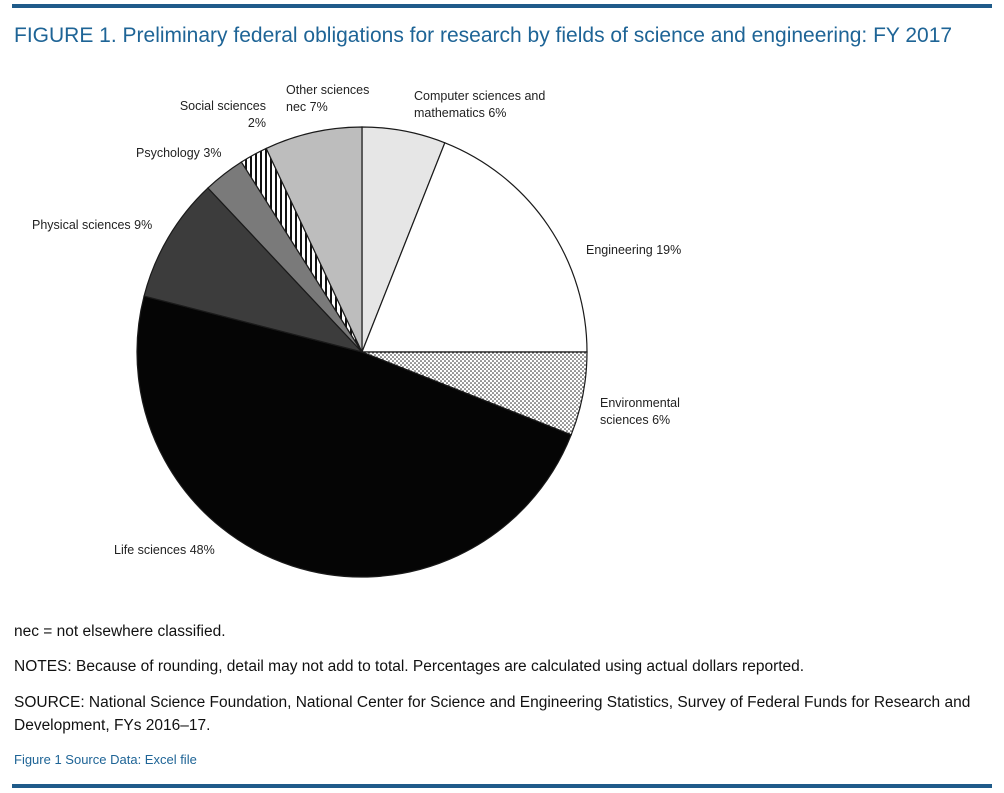 The image size is (1004, 793). What do you see at coordinates (640, 411) in the screenshot?
I see `slice-label: Environmental sciences 6%` at bounding box center [640, 411].